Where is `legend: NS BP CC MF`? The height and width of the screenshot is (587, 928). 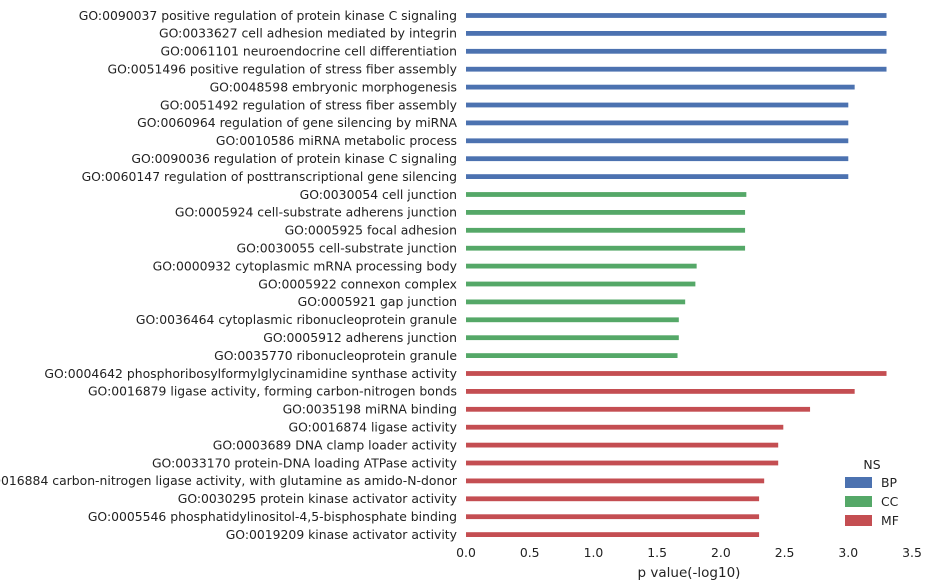
legend: NS BP CC MF is located at coordinates (872, 492).